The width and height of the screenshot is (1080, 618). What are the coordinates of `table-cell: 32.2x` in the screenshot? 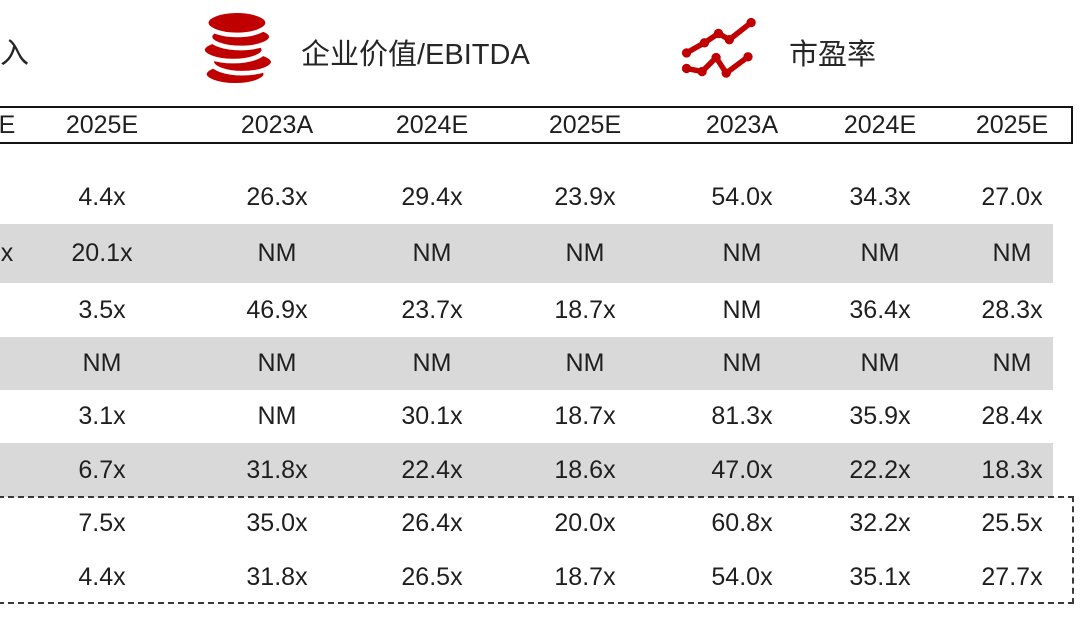 It's located at (880, 523).